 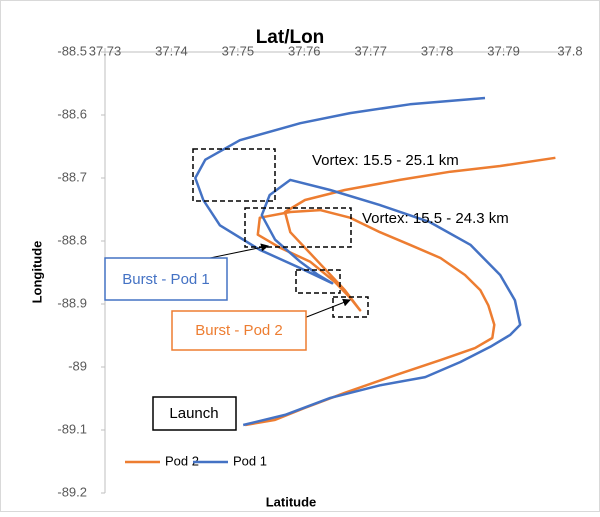 I want to click on y-axis-label: Longitude, so click(x=36, y=272).